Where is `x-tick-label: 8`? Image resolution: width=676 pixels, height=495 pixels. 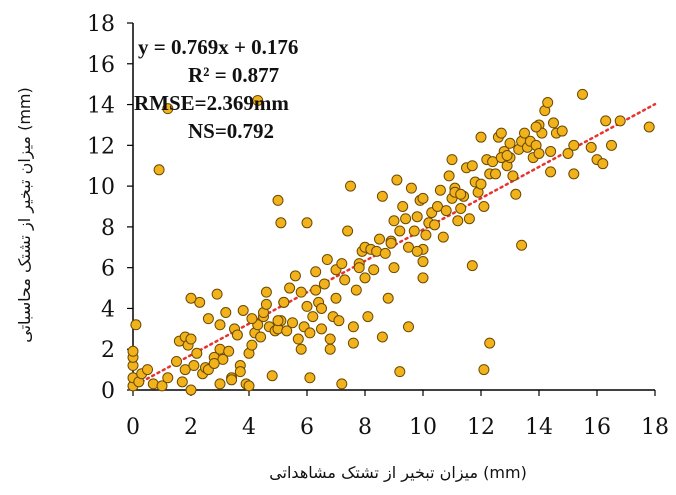
x-tick-label: 8 is located at coordinates (365, 427).